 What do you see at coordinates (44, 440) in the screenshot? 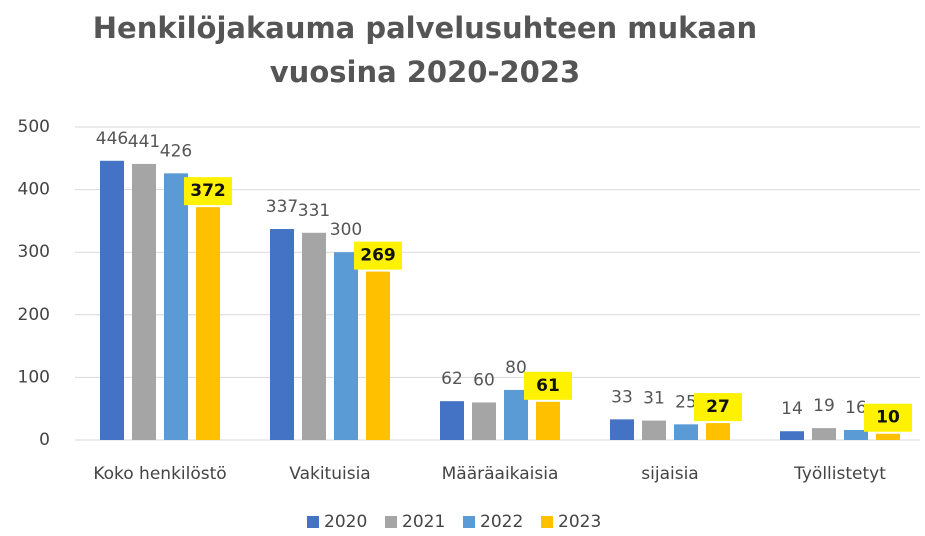
I see `y-tick-label: 0` at bounding box center [44, 440].